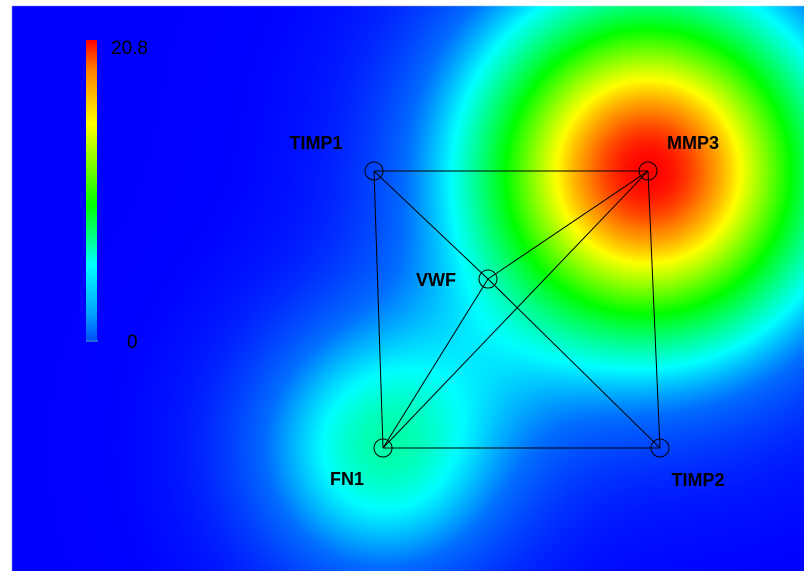 The height and width of the screenshot is (571, 804). What do you see at coordinates (378, 309) in the screenshot?
I see `edge-timp1-fn1` at bounding box center [378, 309].